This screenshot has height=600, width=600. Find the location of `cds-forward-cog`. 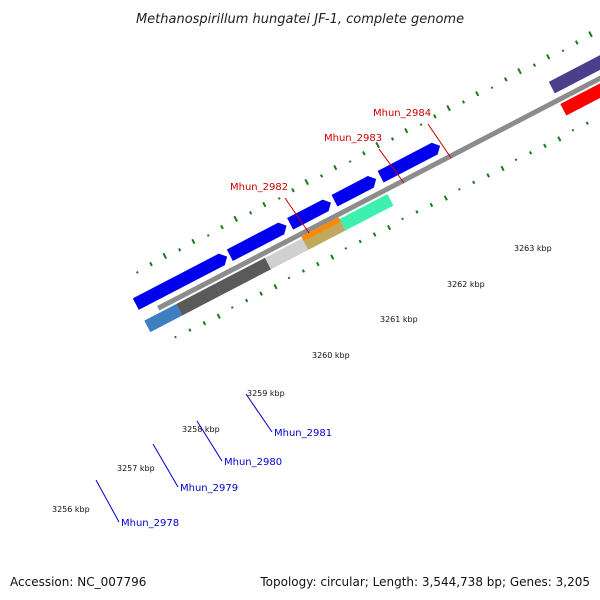

cds-forward-cog is located at coordinates (574, 53).